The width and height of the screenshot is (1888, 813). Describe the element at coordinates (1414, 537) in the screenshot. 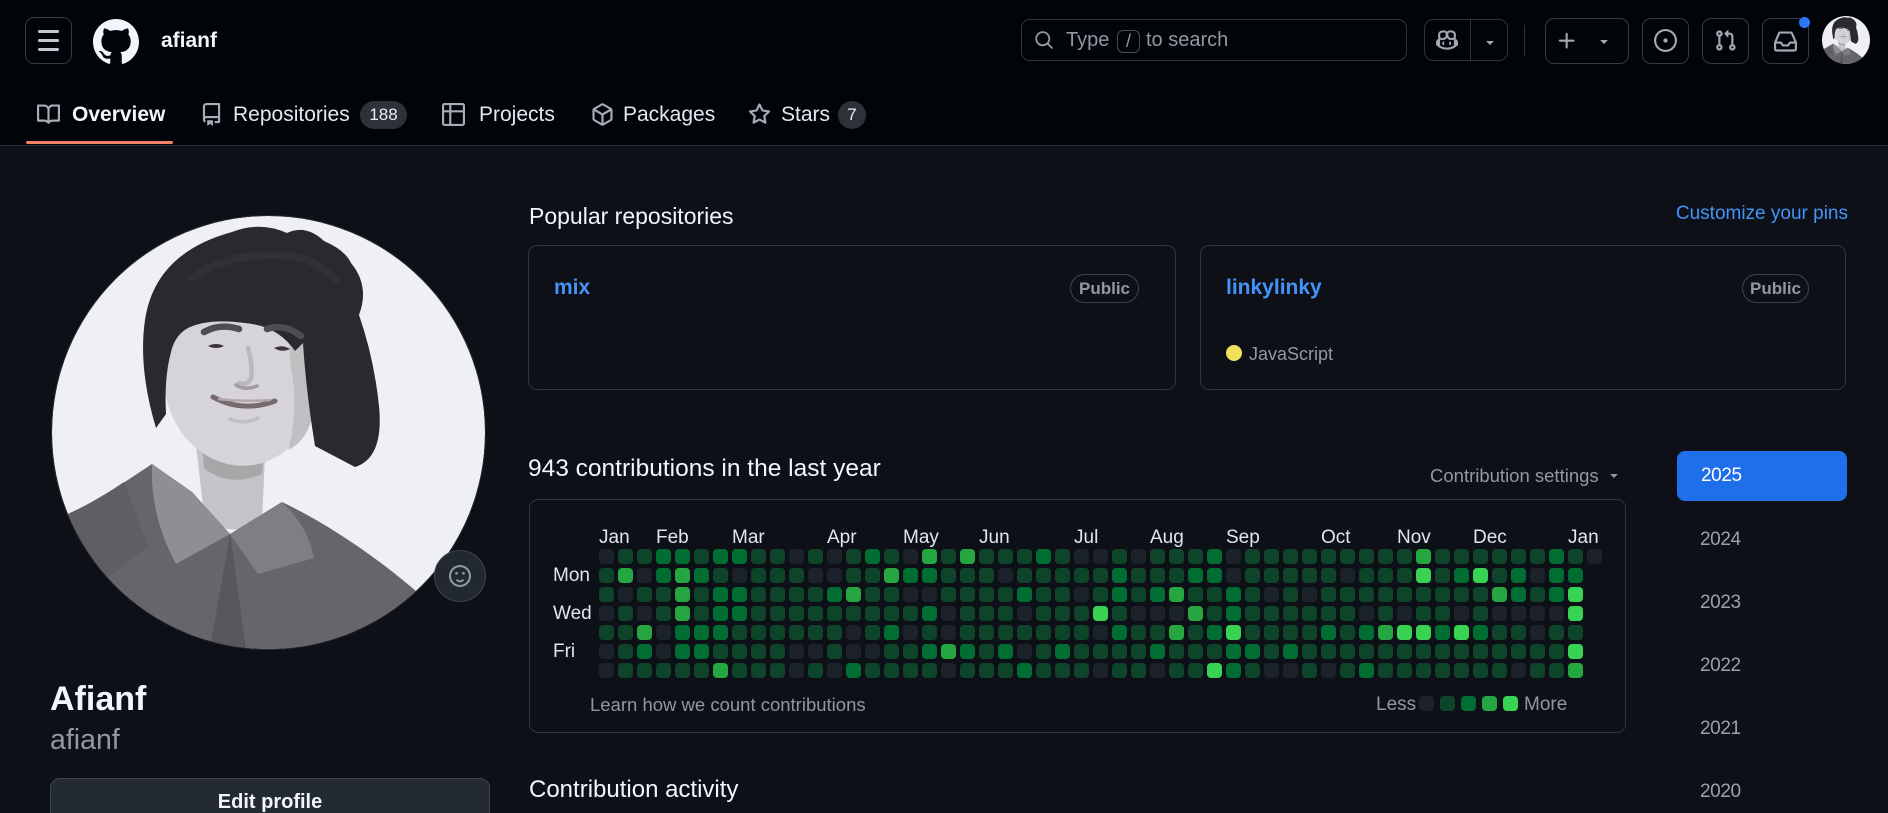

I see `svg-text: Nov` at that location.